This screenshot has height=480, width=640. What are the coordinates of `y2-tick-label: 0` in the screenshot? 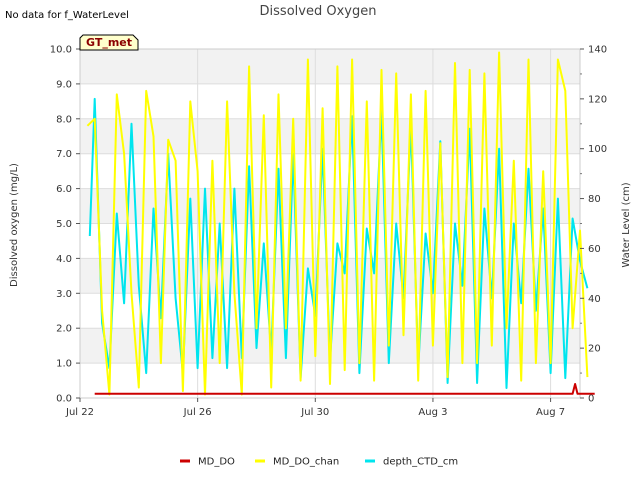 It's located at (591, 399).